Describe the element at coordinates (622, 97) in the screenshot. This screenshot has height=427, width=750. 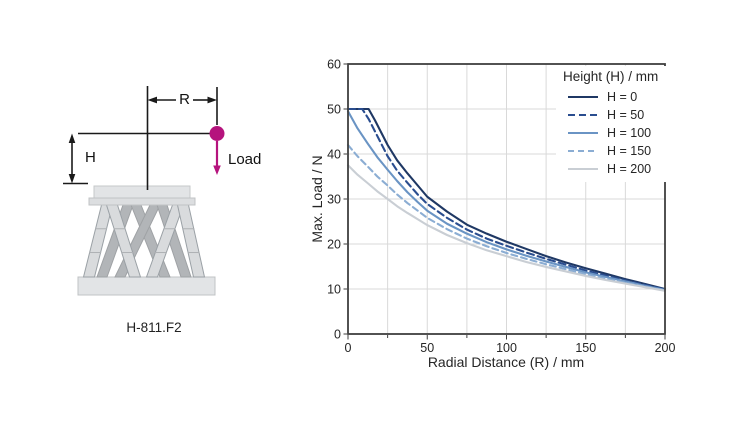
I see `legend-item-label: H = 0` at that location.